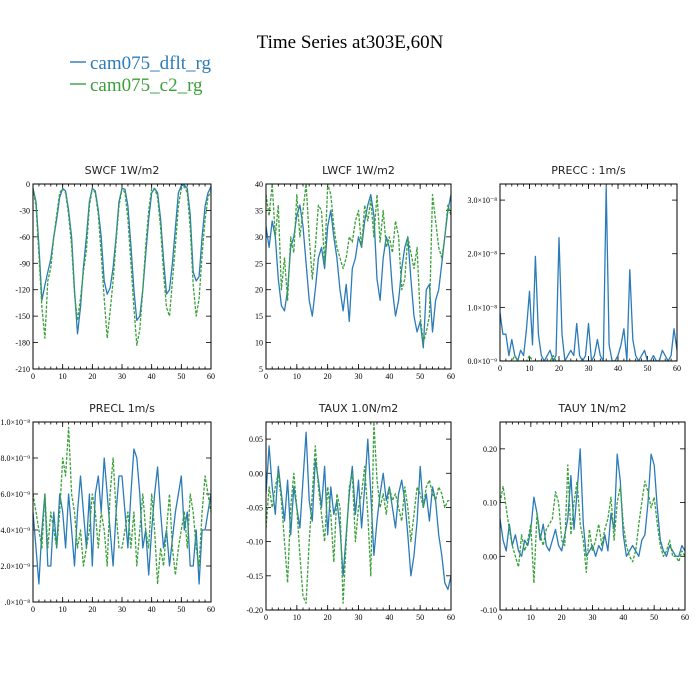 The width and height of the screenshot is (700, 700). What do you see at coordinates (648, 368) in the screenshot?
I see `precc-x-tick-label: 50` at bounding box center [648, 368].